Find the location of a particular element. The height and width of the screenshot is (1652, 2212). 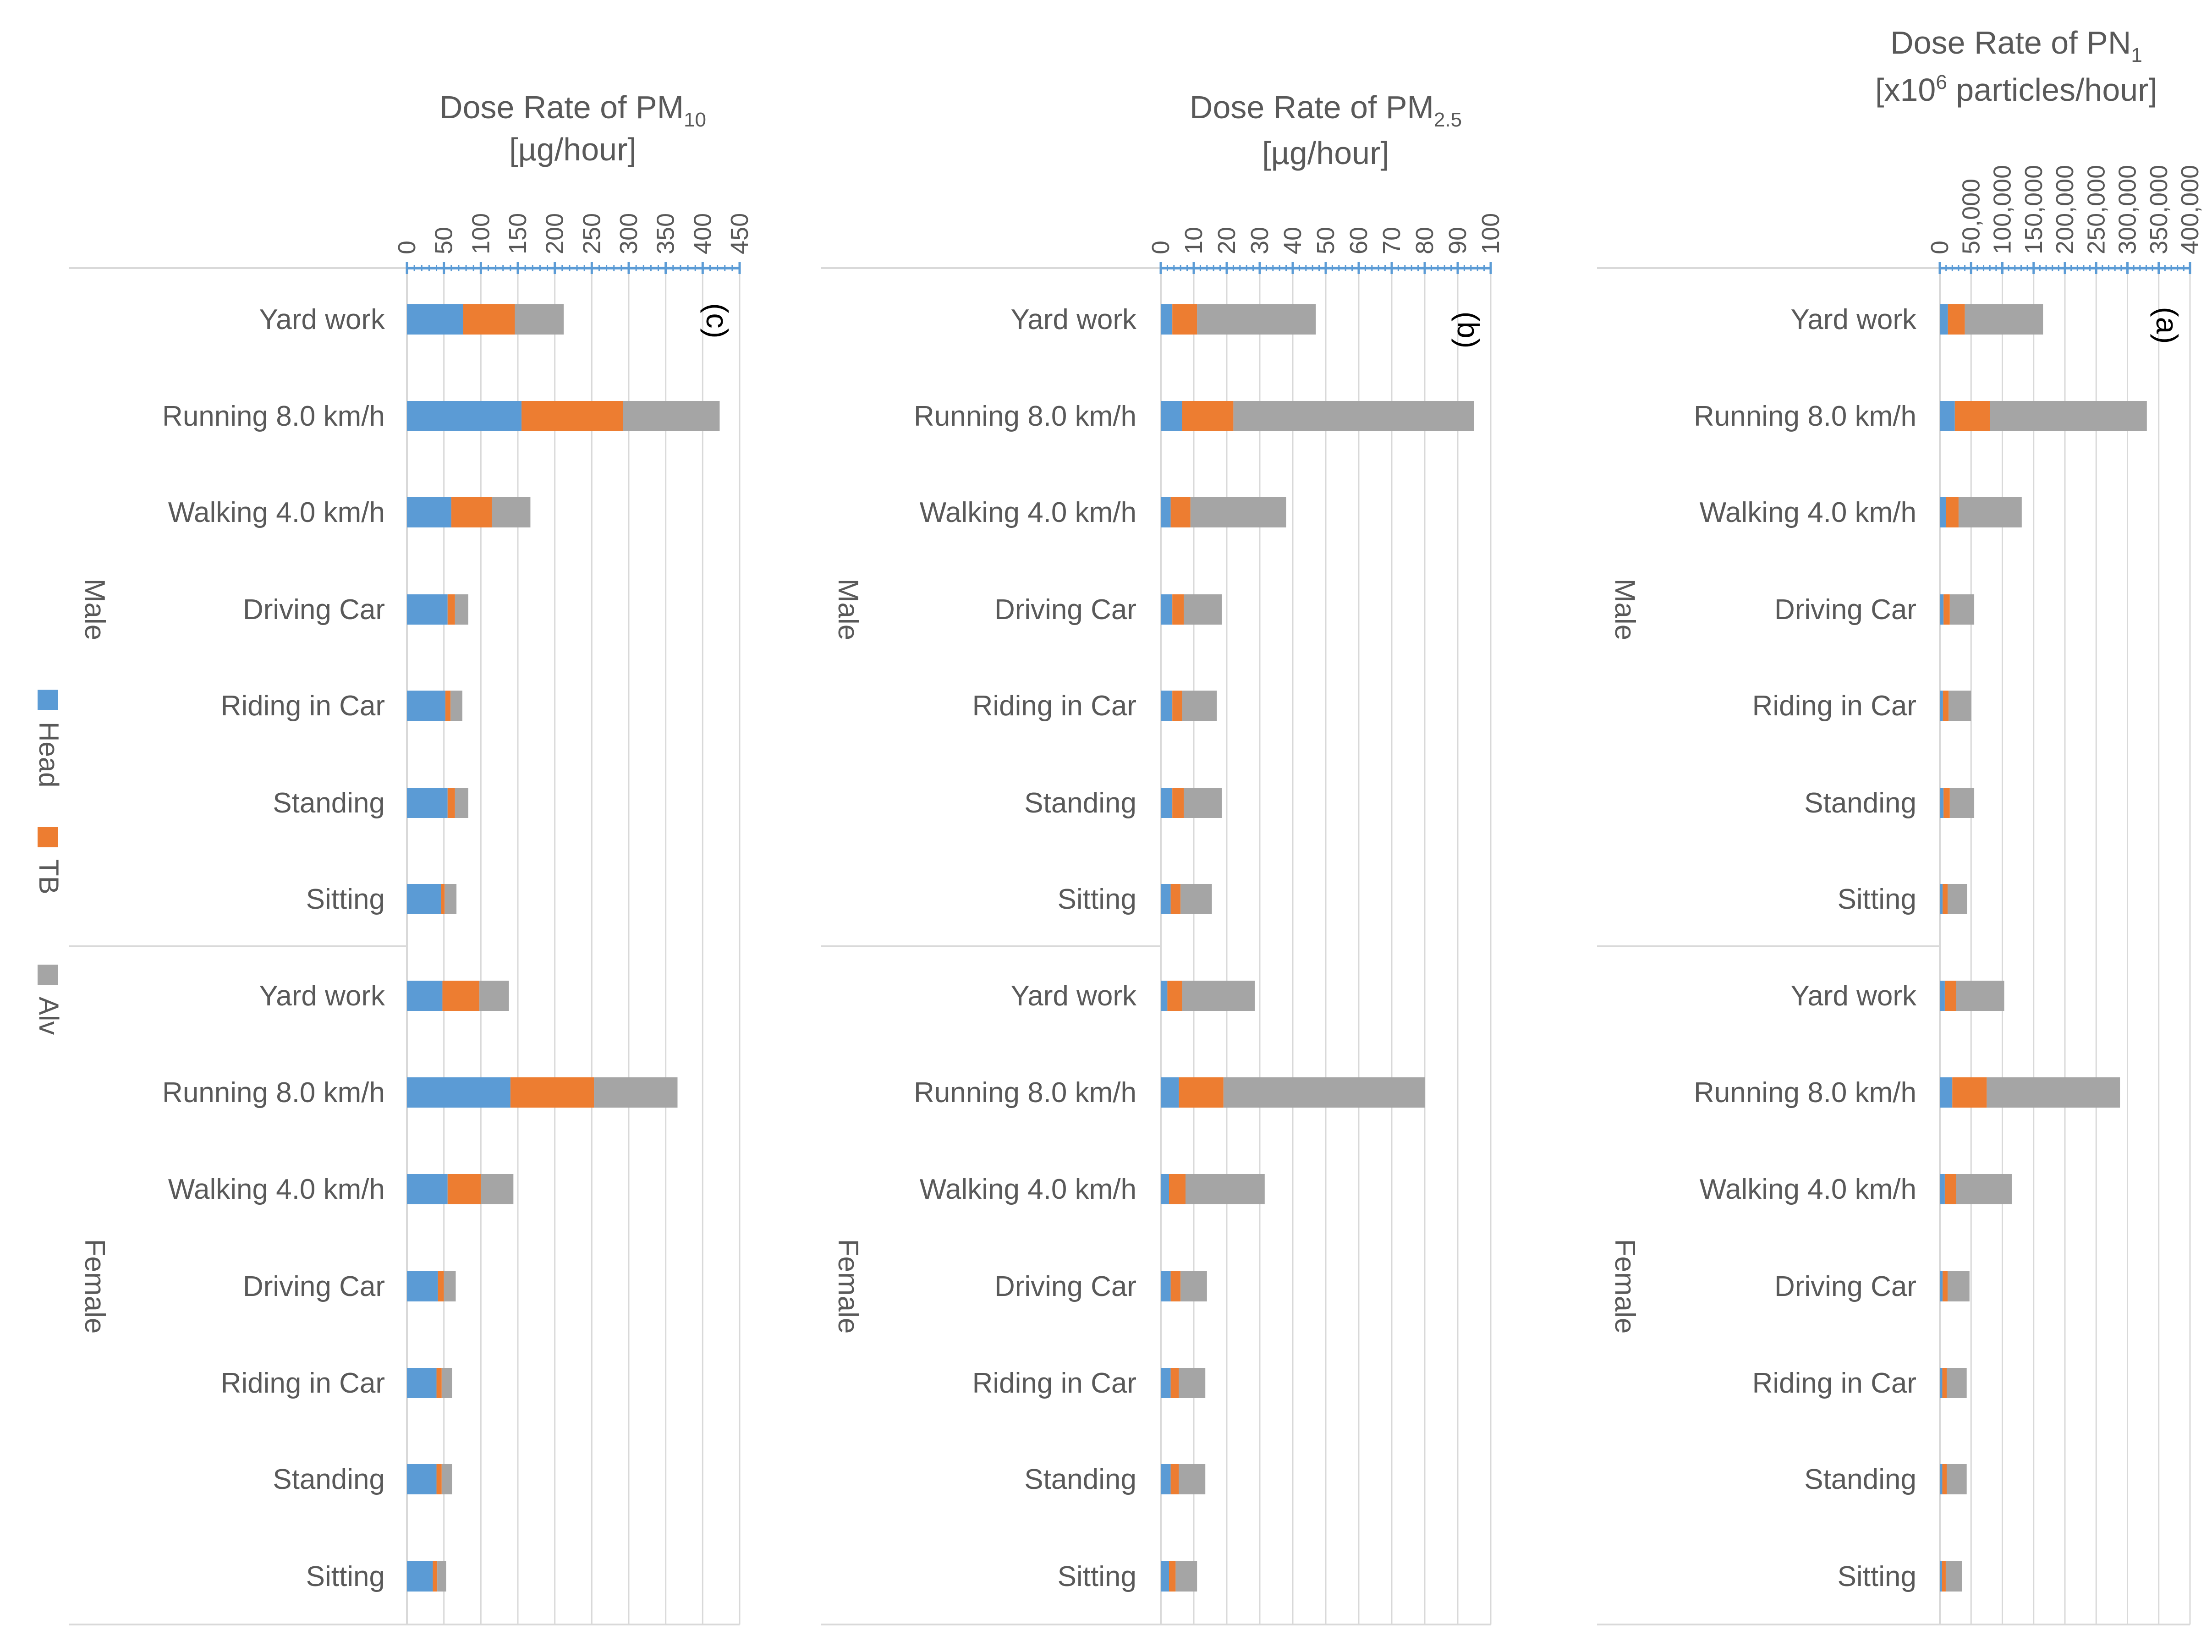

category-label: Running 8.0 km/h is located at coordinates (1805, 1093).